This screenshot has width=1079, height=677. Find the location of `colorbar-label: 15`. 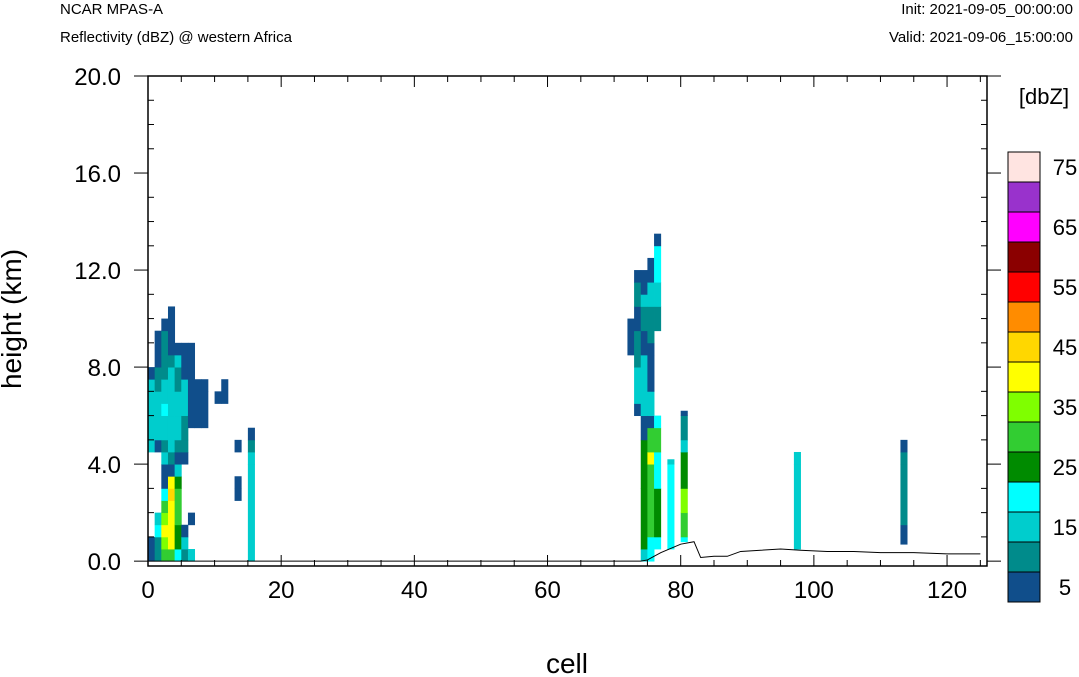

colorbar-label: 15 is located at coordinates (1065, 527).